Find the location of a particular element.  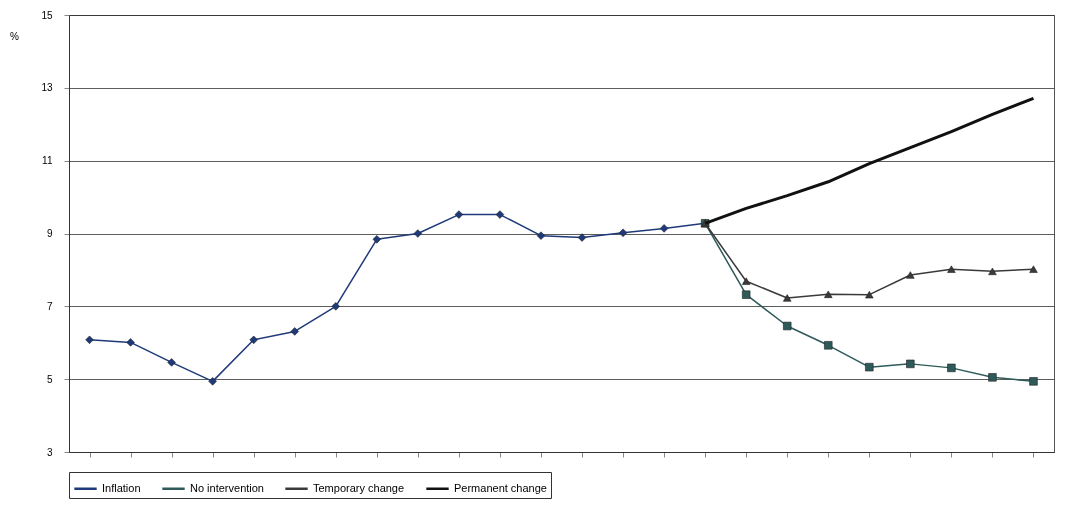

y-tick-label: 7 is located at coordinates (49, 306).